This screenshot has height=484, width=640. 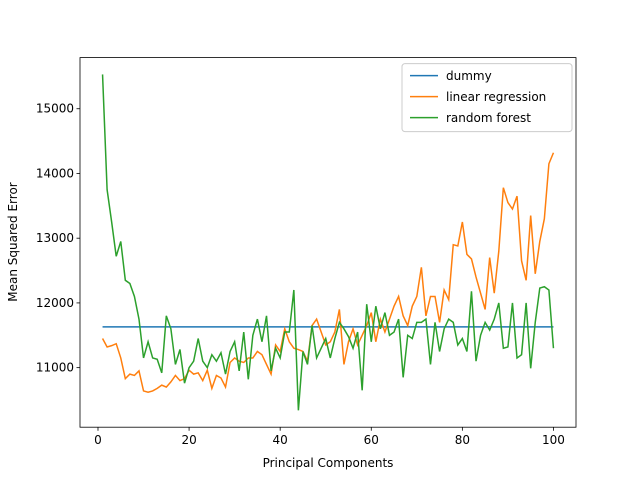 I want to click on x-tick-label: 0, so click(x=98, y=440).